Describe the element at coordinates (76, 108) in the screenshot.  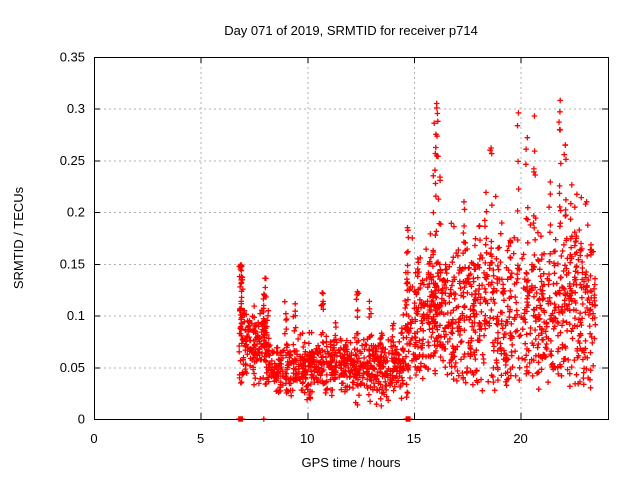
I see `y-tick-label: 0.3` at that location.